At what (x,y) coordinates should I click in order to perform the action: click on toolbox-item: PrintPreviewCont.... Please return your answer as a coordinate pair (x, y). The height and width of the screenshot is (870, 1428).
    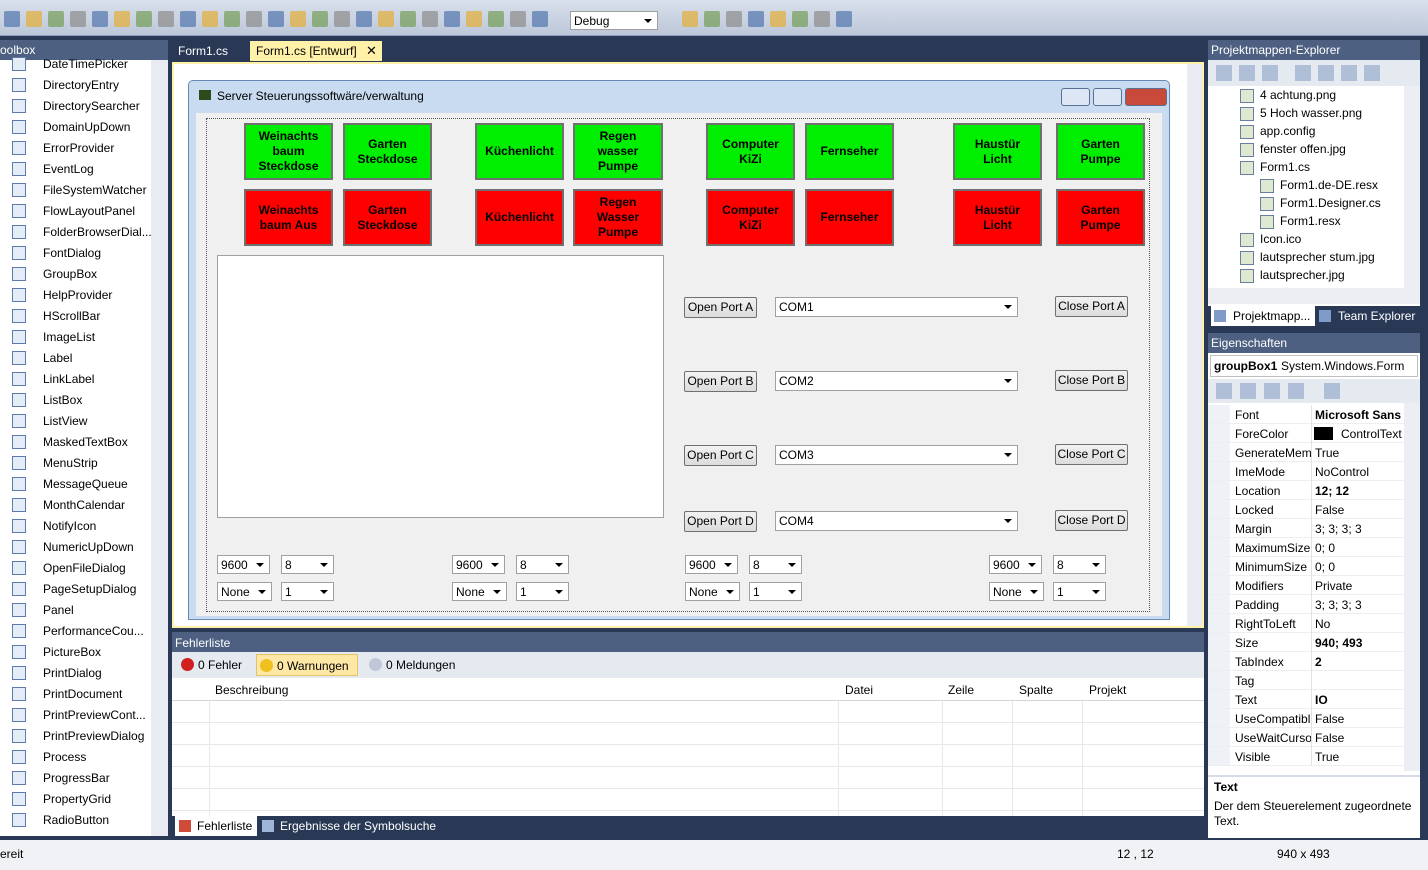
    Looking at the image, I should click on (94, 715).